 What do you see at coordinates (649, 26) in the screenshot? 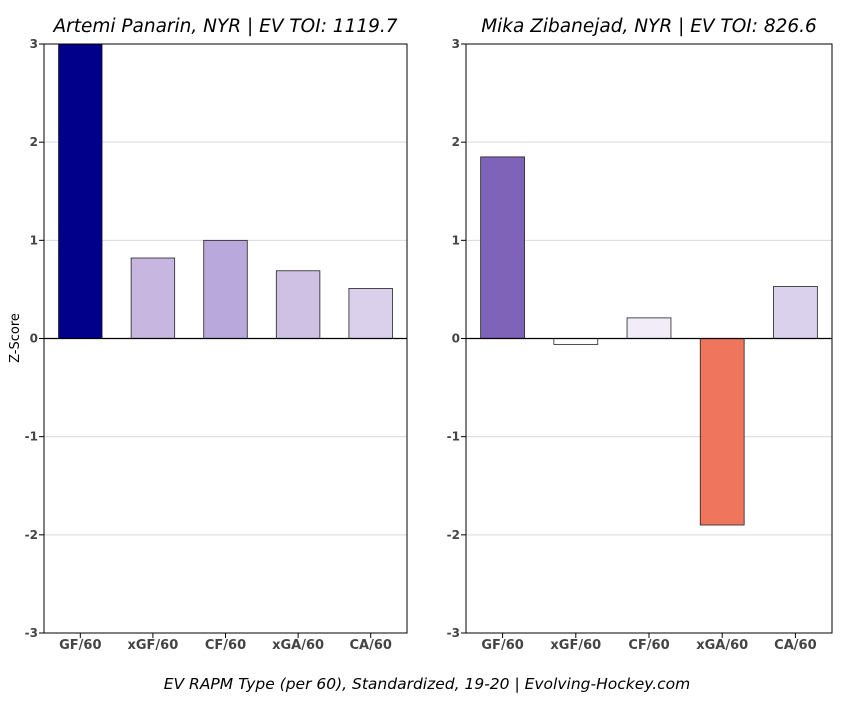
I see `chart-title: Mika Zibanejad, NYR | EV TOI: 826.6` at bounding box center [649, 26].